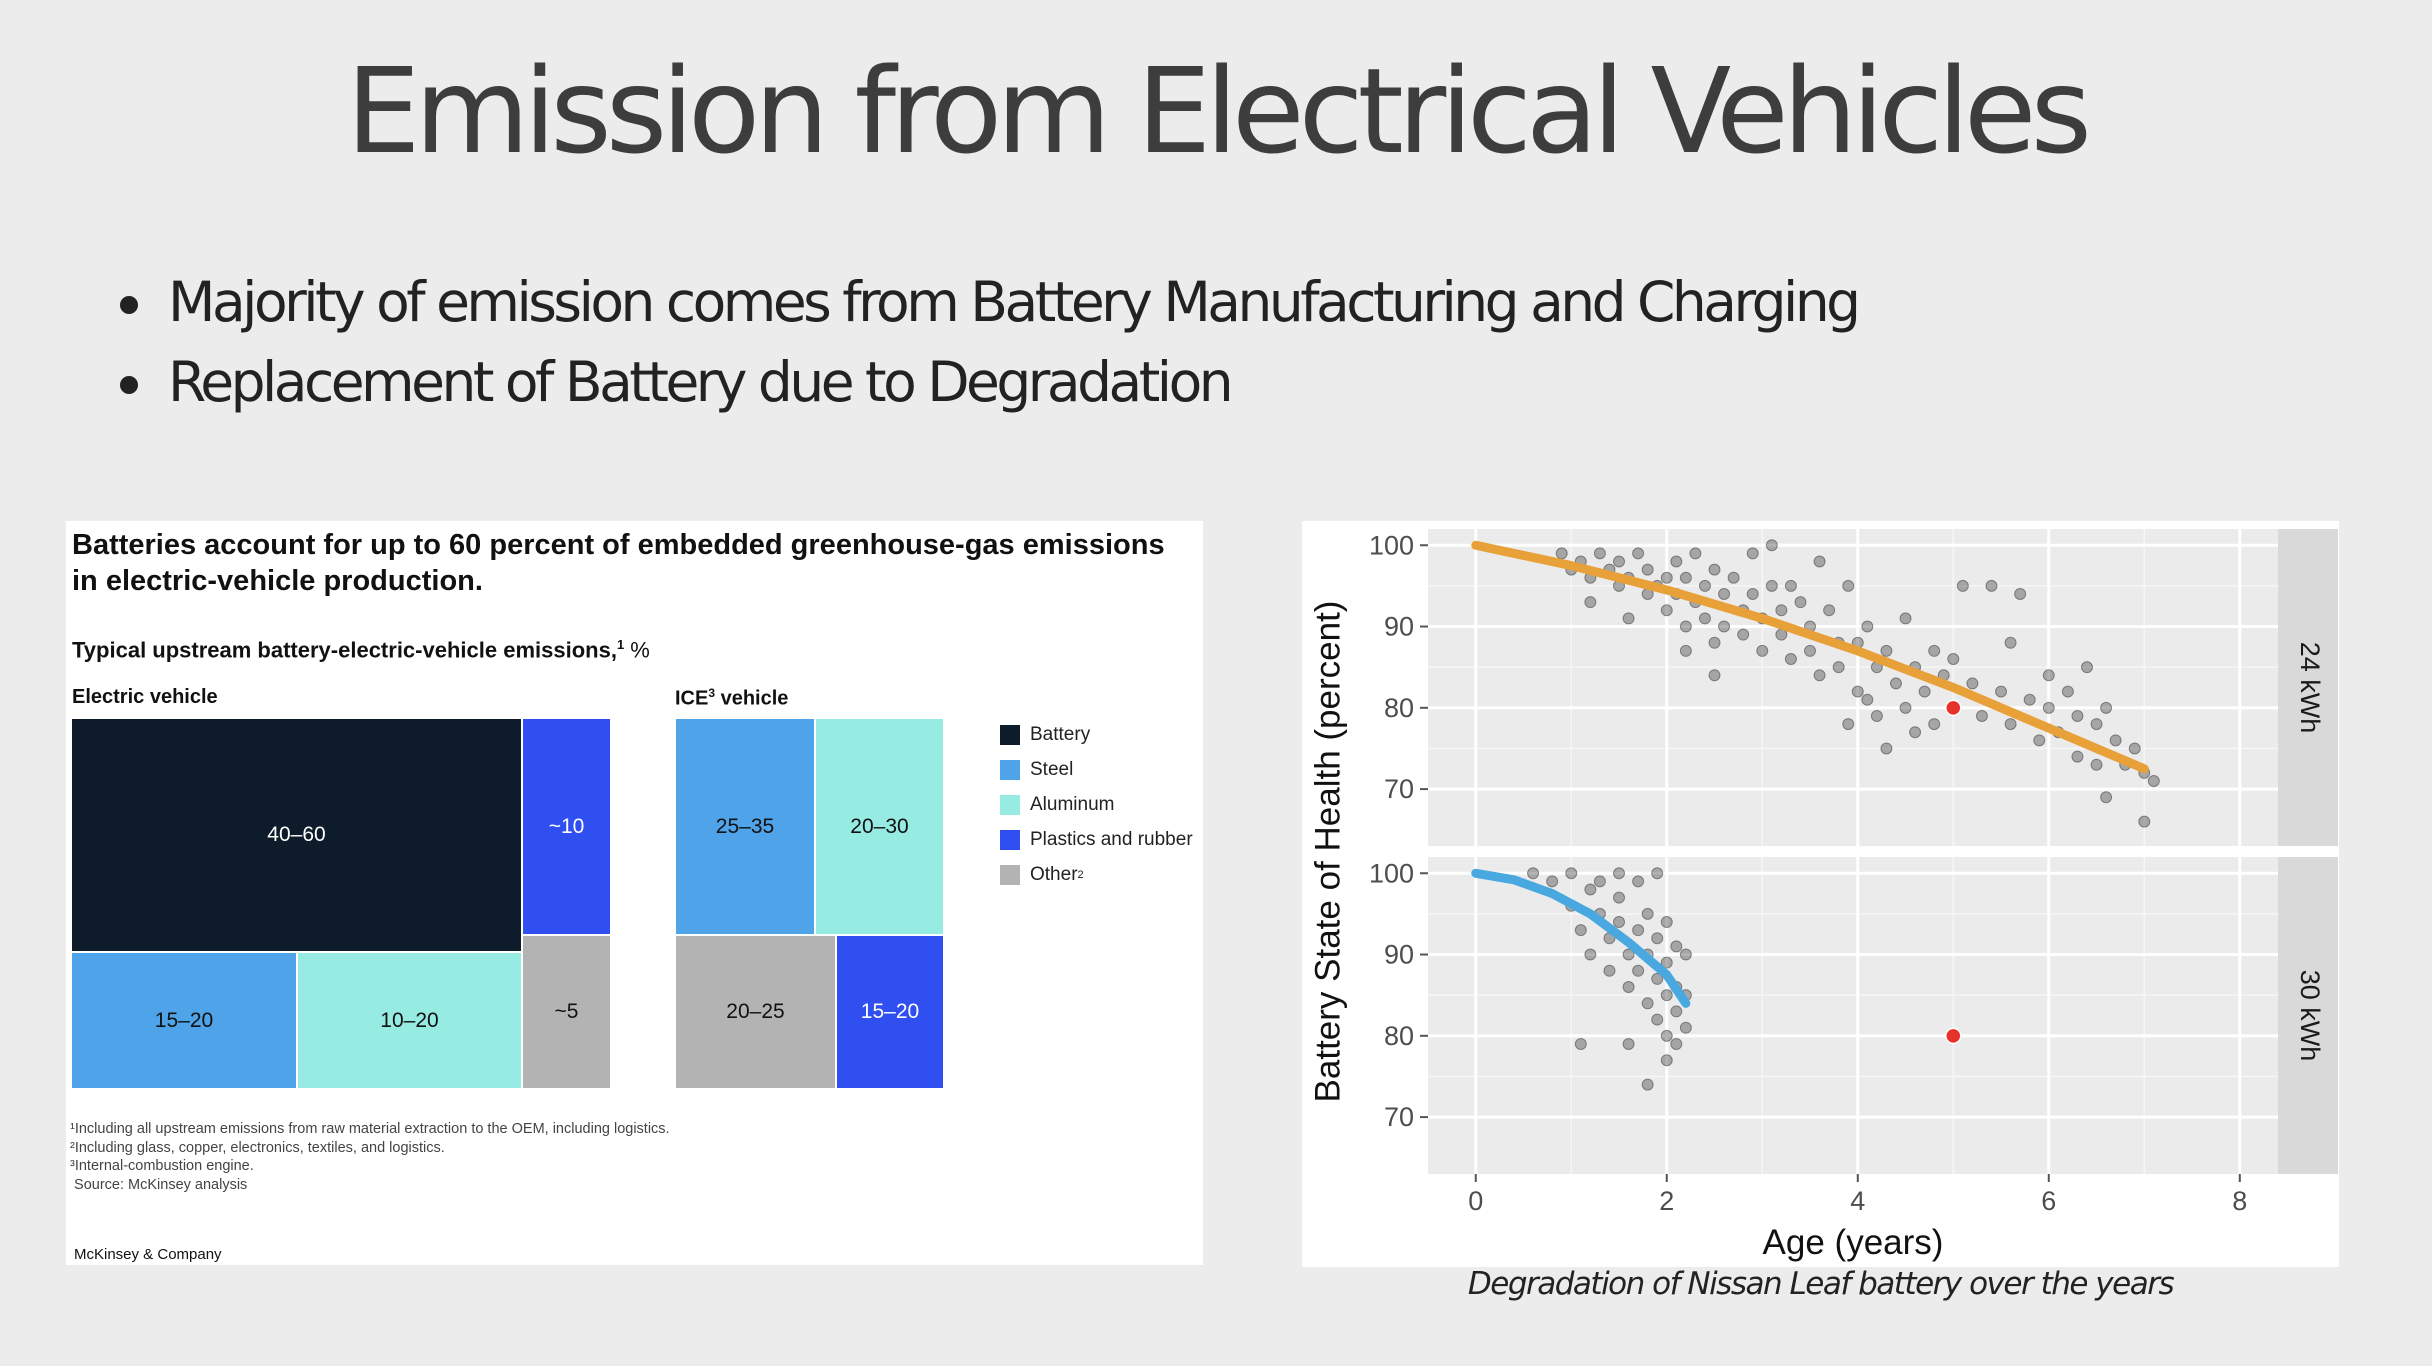  Describe the element at coordinates (1666, 1201) in the screenshot. I see `x-tick-label: 2` at that location.